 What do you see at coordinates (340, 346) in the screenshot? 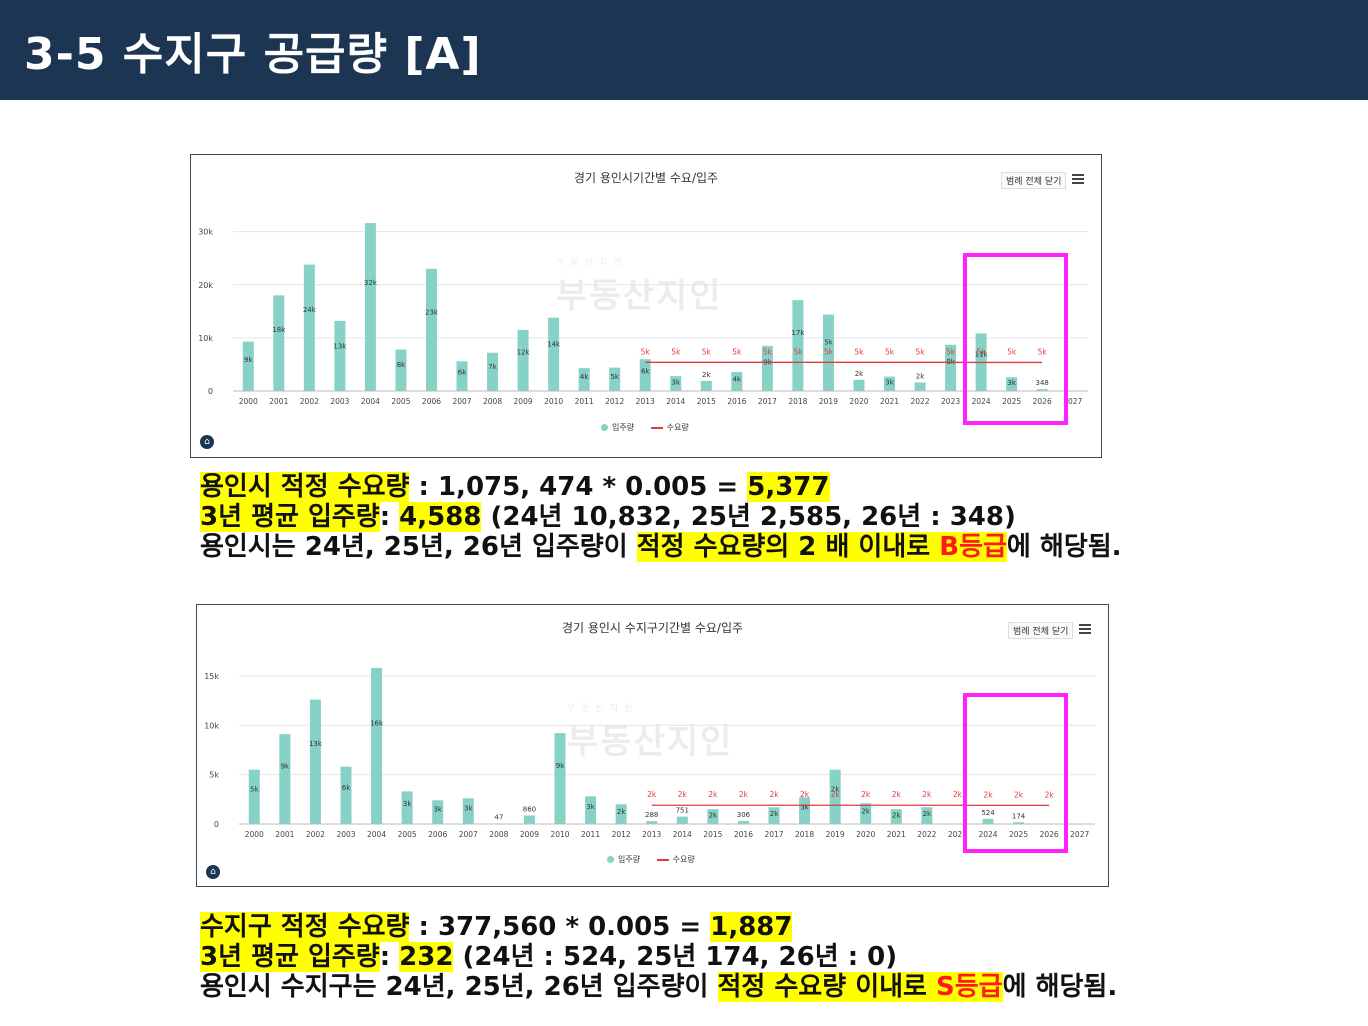
I see `bar-data-label: 13k` at bounding box center [340, 346].